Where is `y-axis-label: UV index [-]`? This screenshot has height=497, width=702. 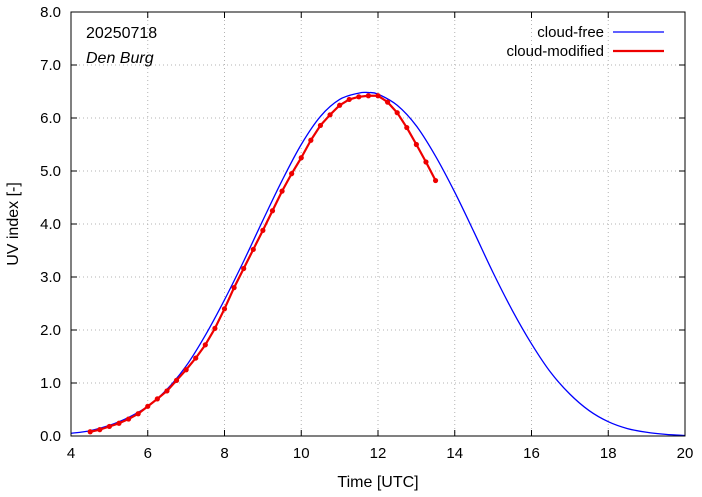 y-axis-label: UV index [-] is located at coordinates (13, 224).